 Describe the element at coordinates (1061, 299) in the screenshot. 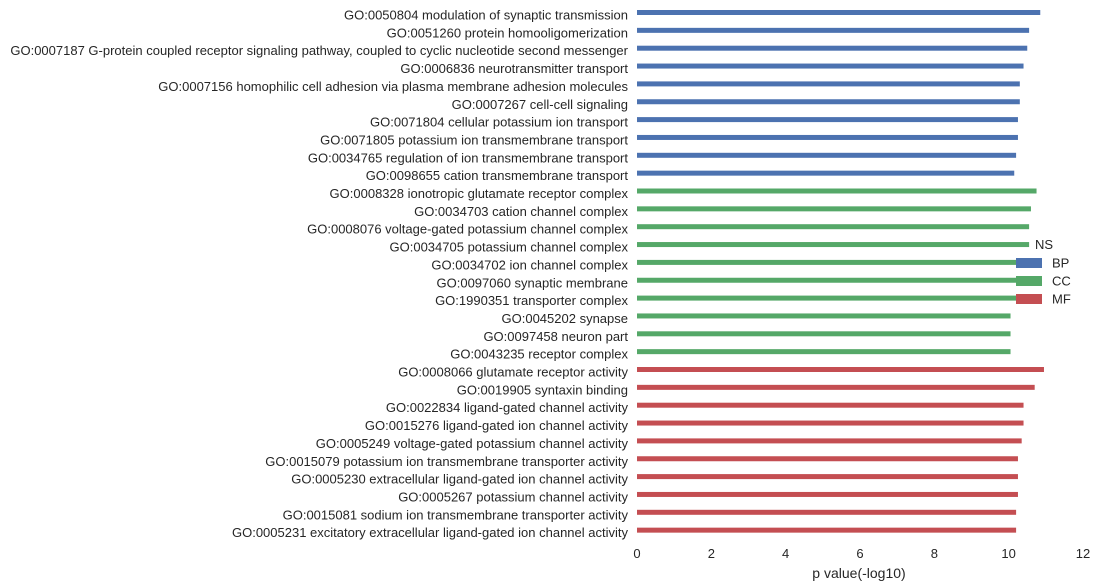

I see `legend-label-mf: MF` at that location.